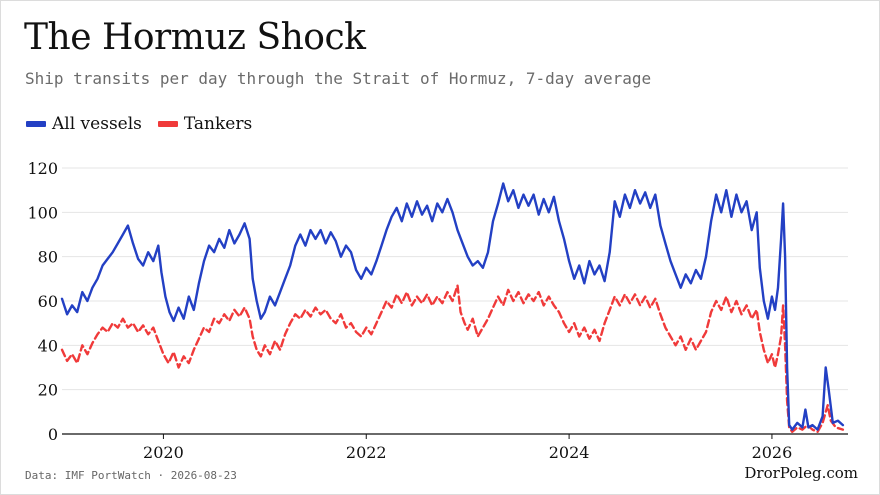 This screenshot has height=495, width=880. What do you see at coordinates (366, 452) in the screenshot?
I see `x-tick-label: 2022` at bounding box center [366, 452].